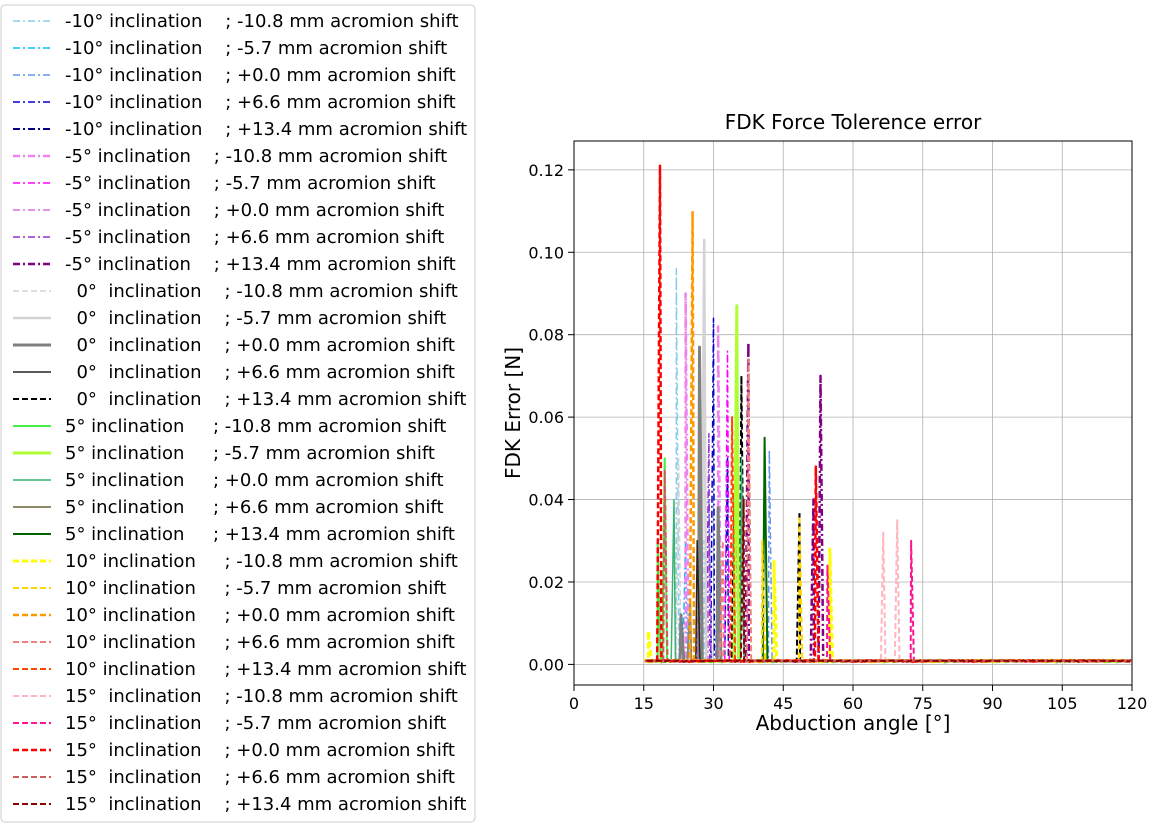 This screenshot has width=1154, height=829. What do you see at coordinates (255, 426) in the screenshot?
I see `legend-label: 5° inclination ; -10.8 mm acromion shift` at bounding box center [255, 426].